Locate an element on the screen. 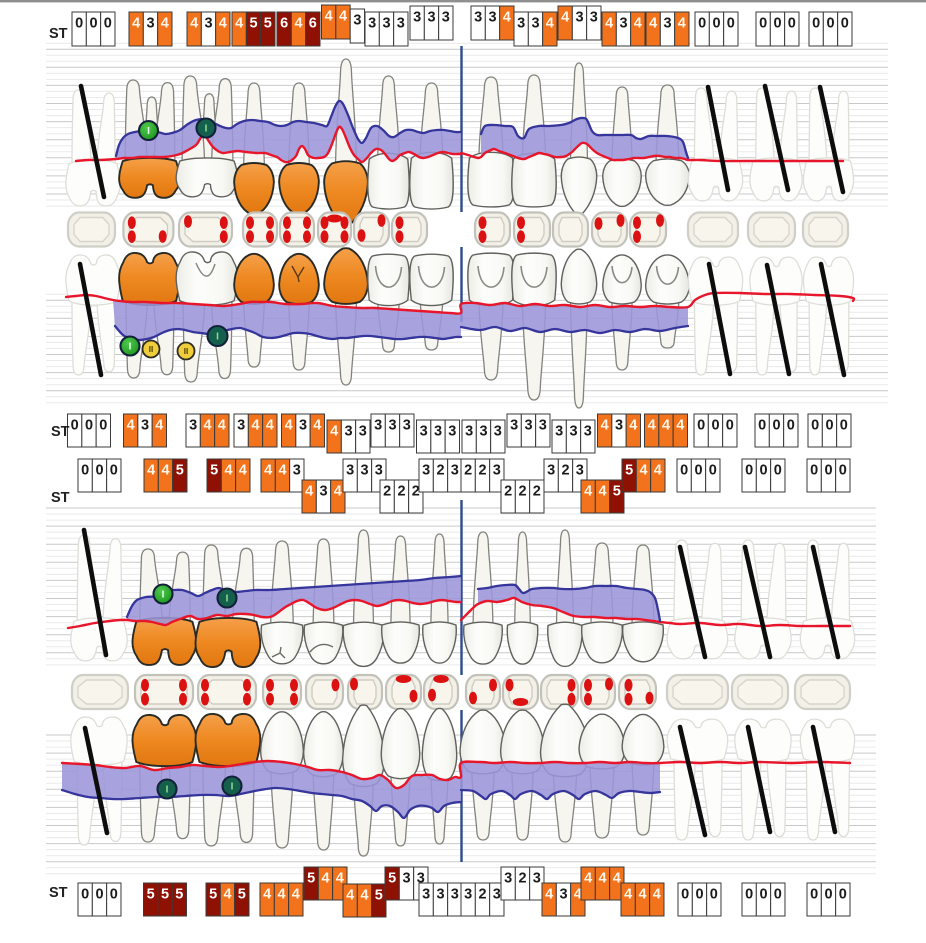 This screenshot has width=926, height=943. svg-text: 6 is located at coordinates (313, 24).